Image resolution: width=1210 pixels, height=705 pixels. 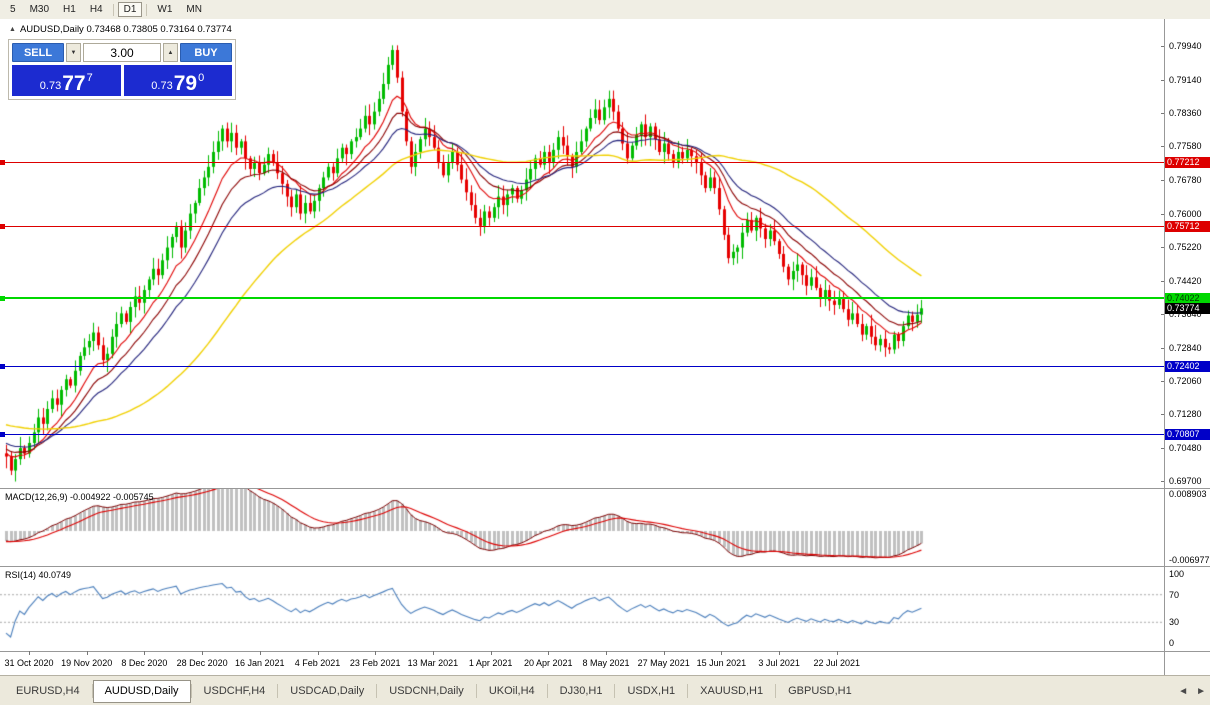 I want to click on volume-decrease-button: ▼, so click(x=73, y=52).